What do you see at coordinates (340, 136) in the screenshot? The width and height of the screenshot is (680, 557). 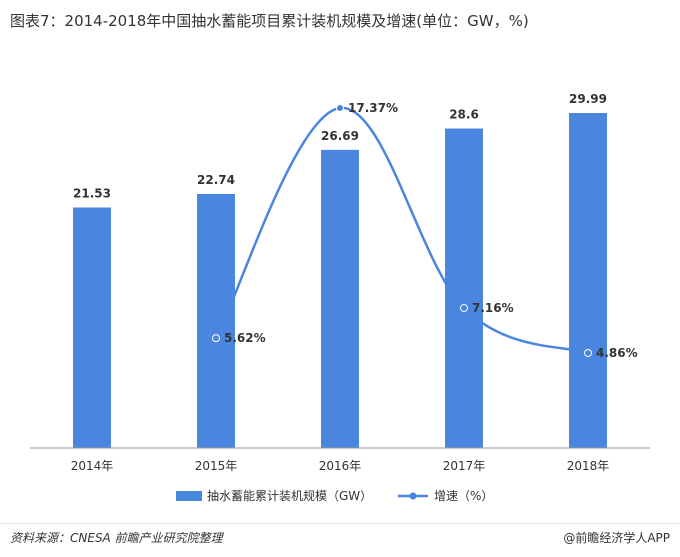 I see `bar-value-label: 26.69` at bounding box center [340, 136].